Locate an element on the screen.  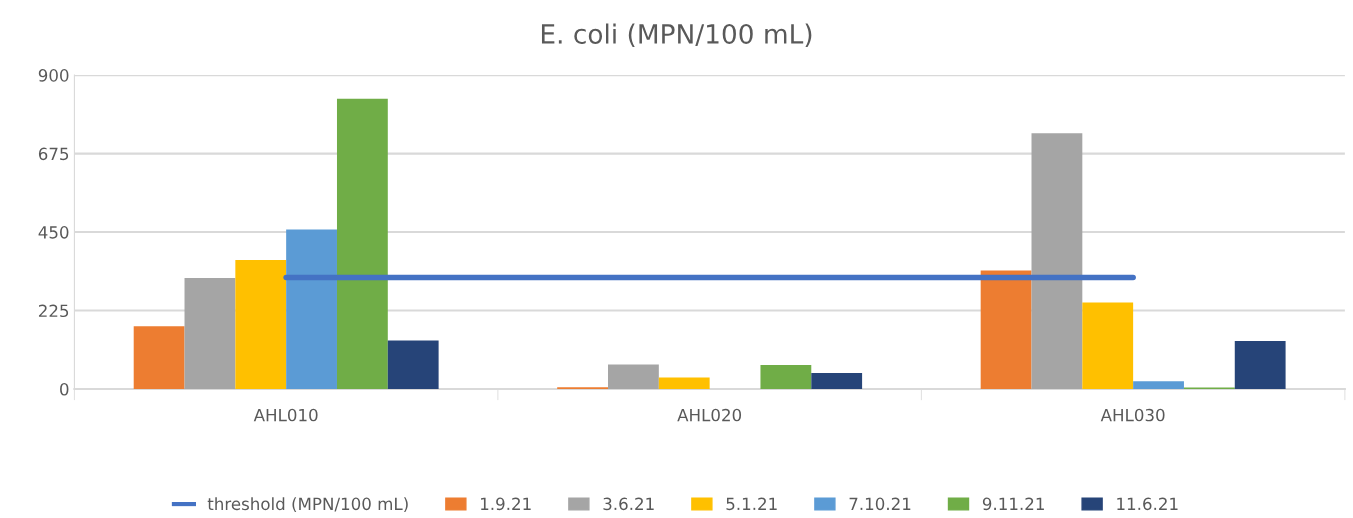
y-tick-label: 0 is located at coordinates (64, 389).